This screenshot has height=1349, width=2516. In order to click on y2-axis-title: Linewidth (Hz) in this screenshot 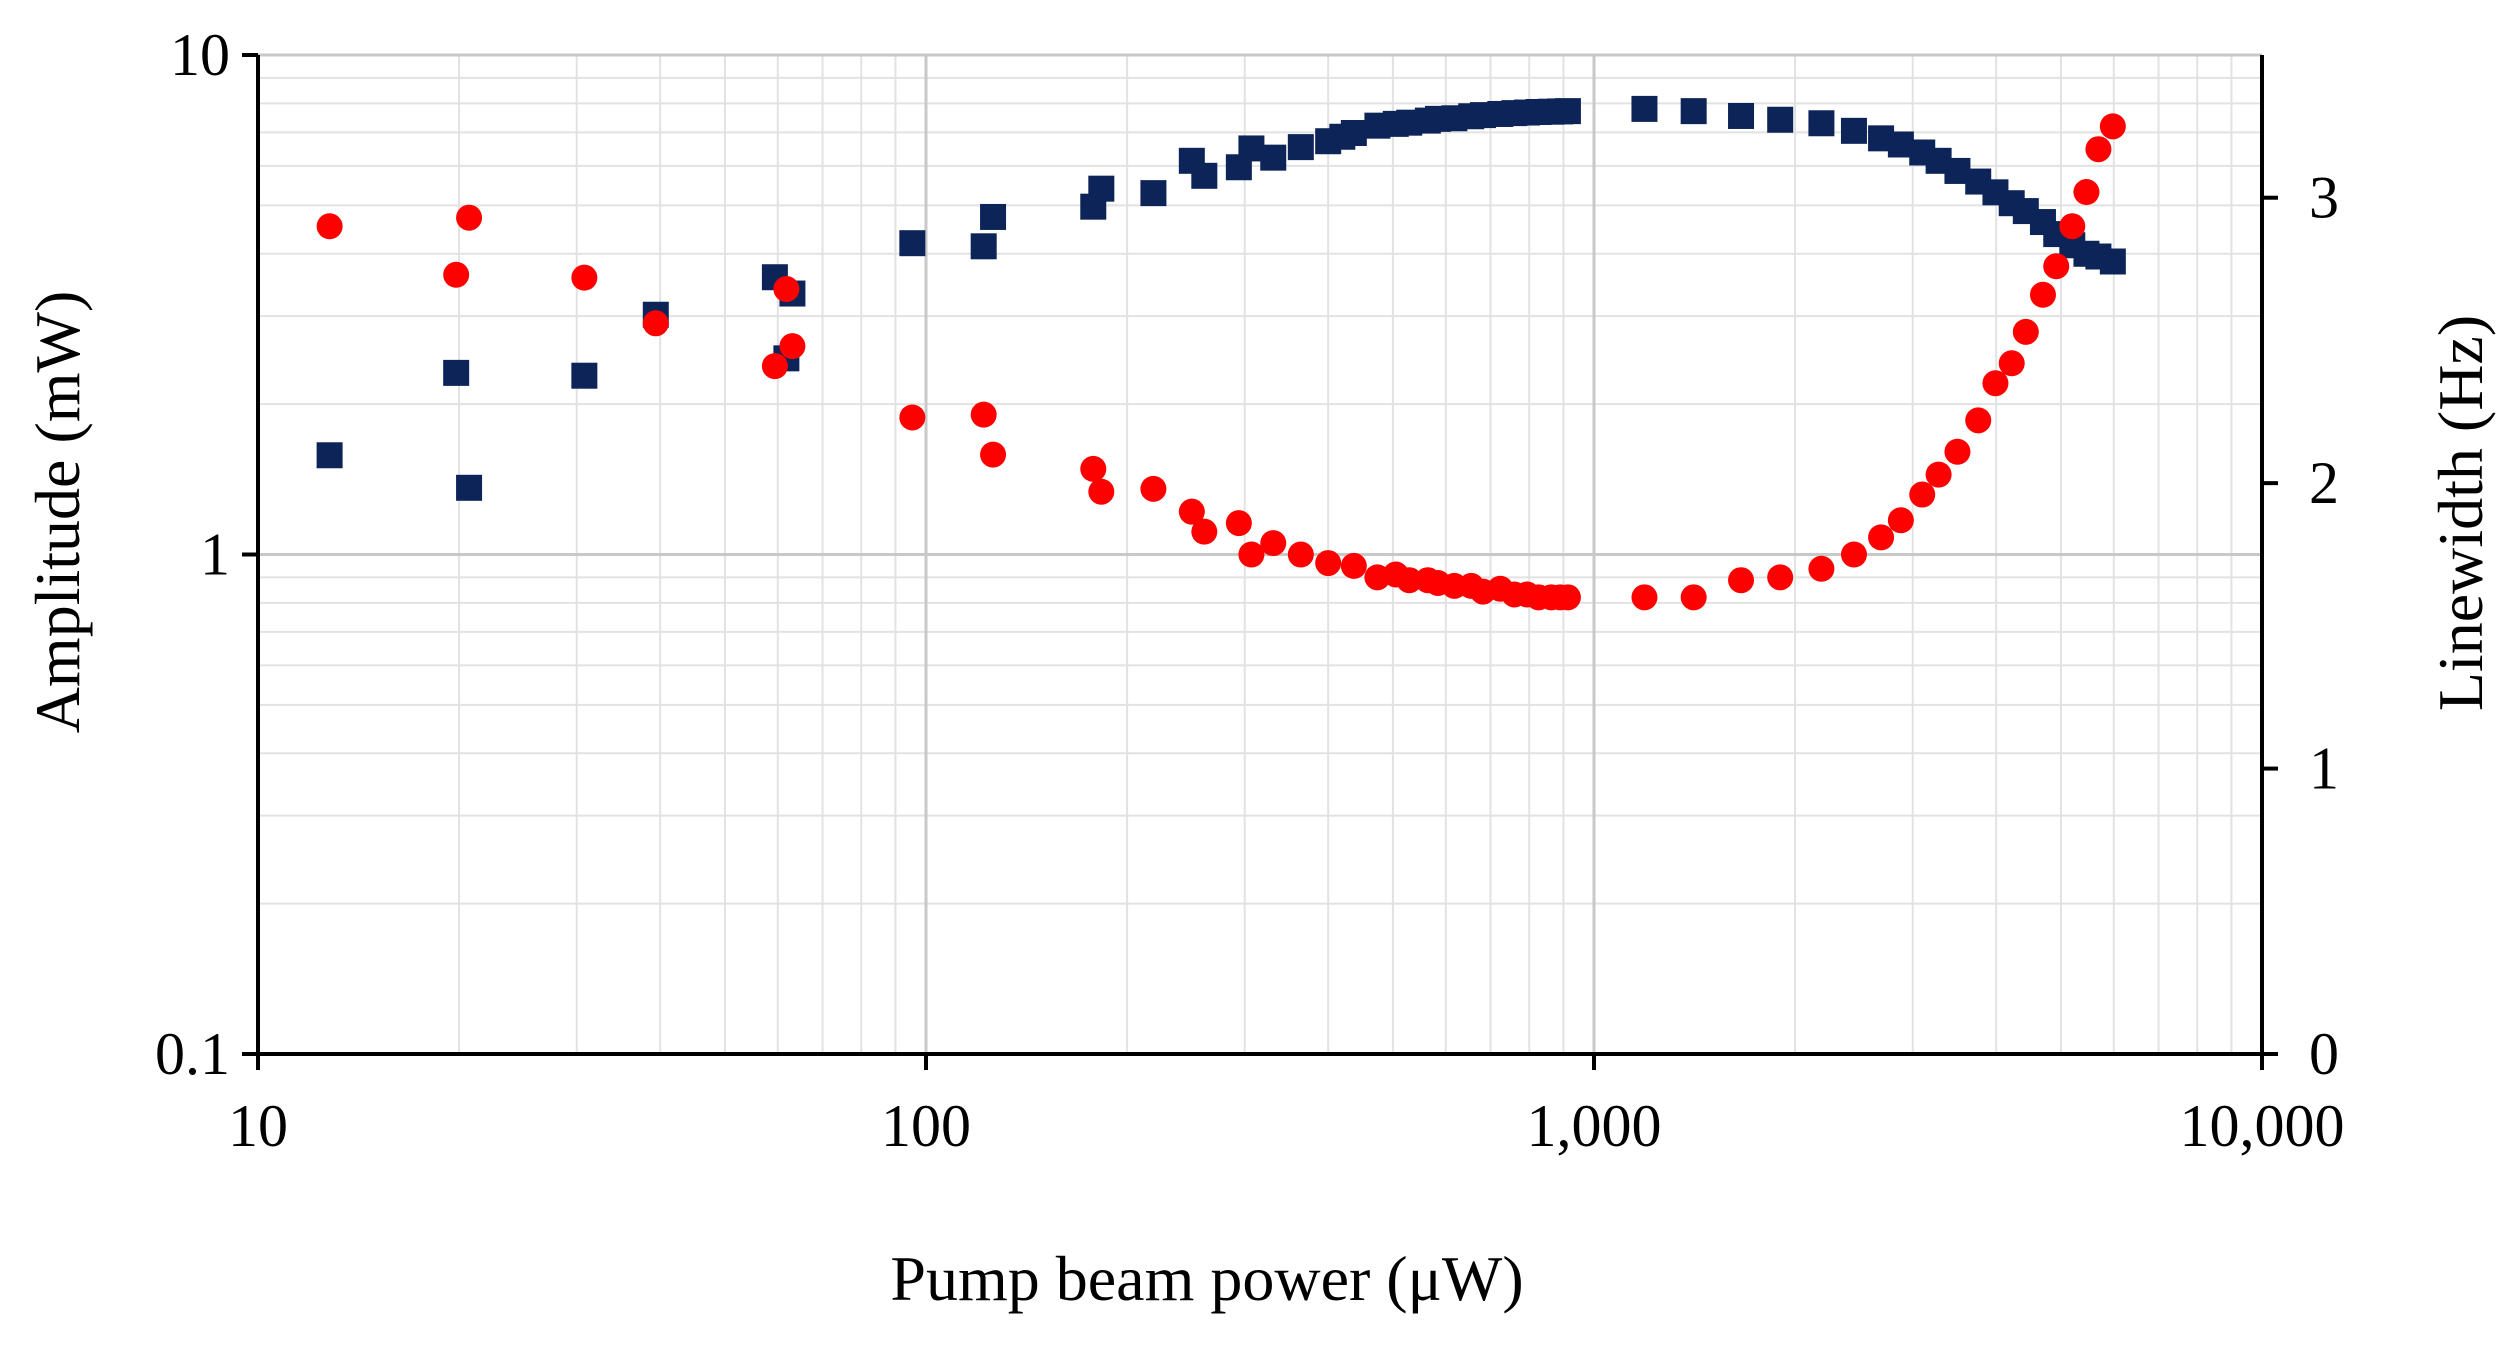, I will do `click(2460, 513)`.